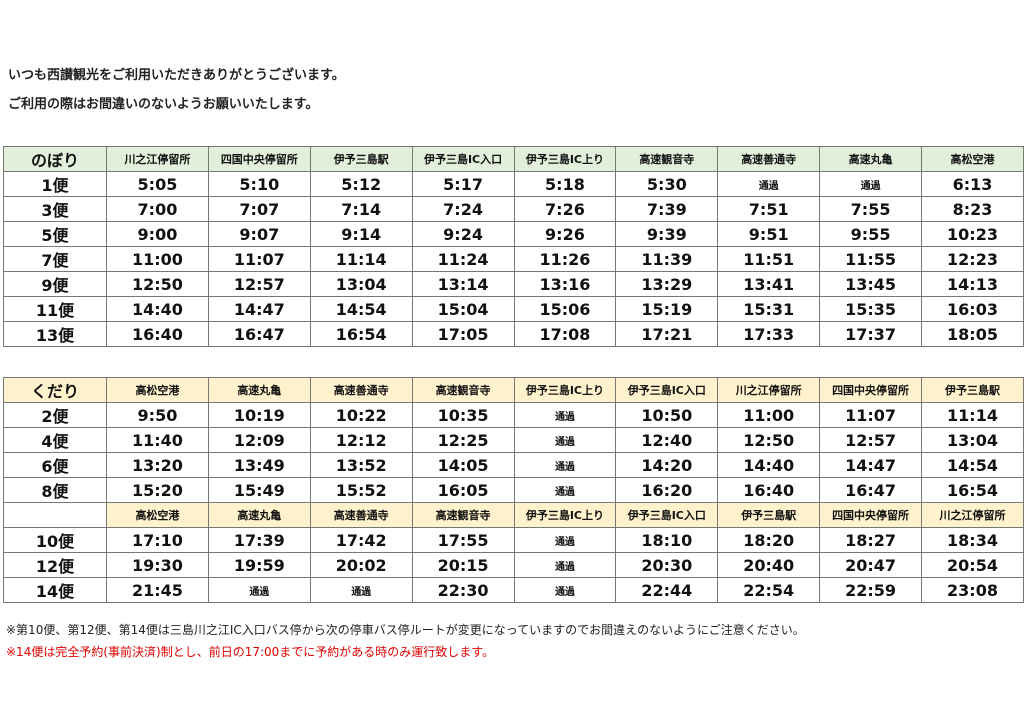 This screenshot has width=1027, height=726. What do you see at coordinates (55, 565) in the screenshot?
I see `trip-number: 12便` at bounding box center [55, 565].